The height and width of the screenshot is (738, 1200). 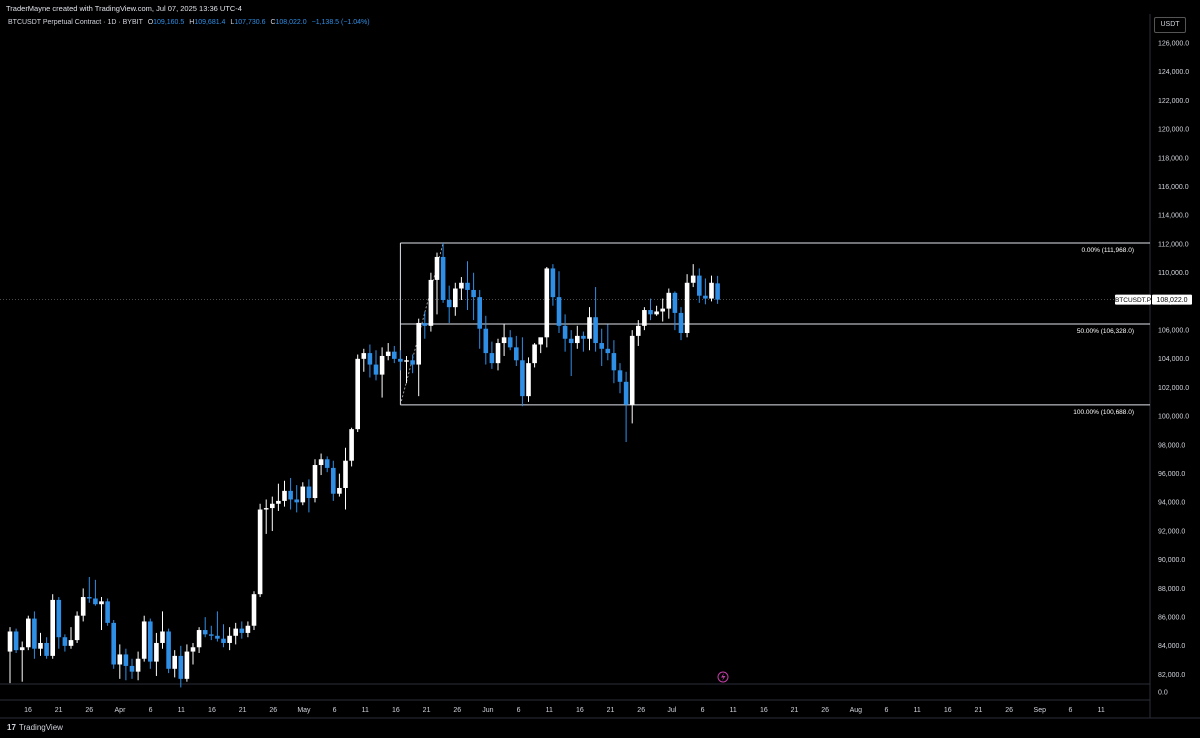 What do you see at coordinates (1173, 101) in the screenshot?
I see `price-tick-label: 122,000.0` at bounding box center [1173, 101].